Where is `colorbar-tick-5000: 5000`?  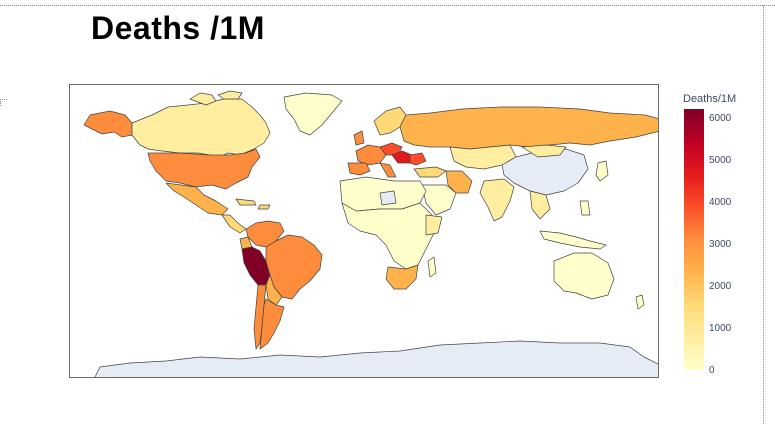
colorbar-tick-5000: 5000 is located at coordinates (720, 160).